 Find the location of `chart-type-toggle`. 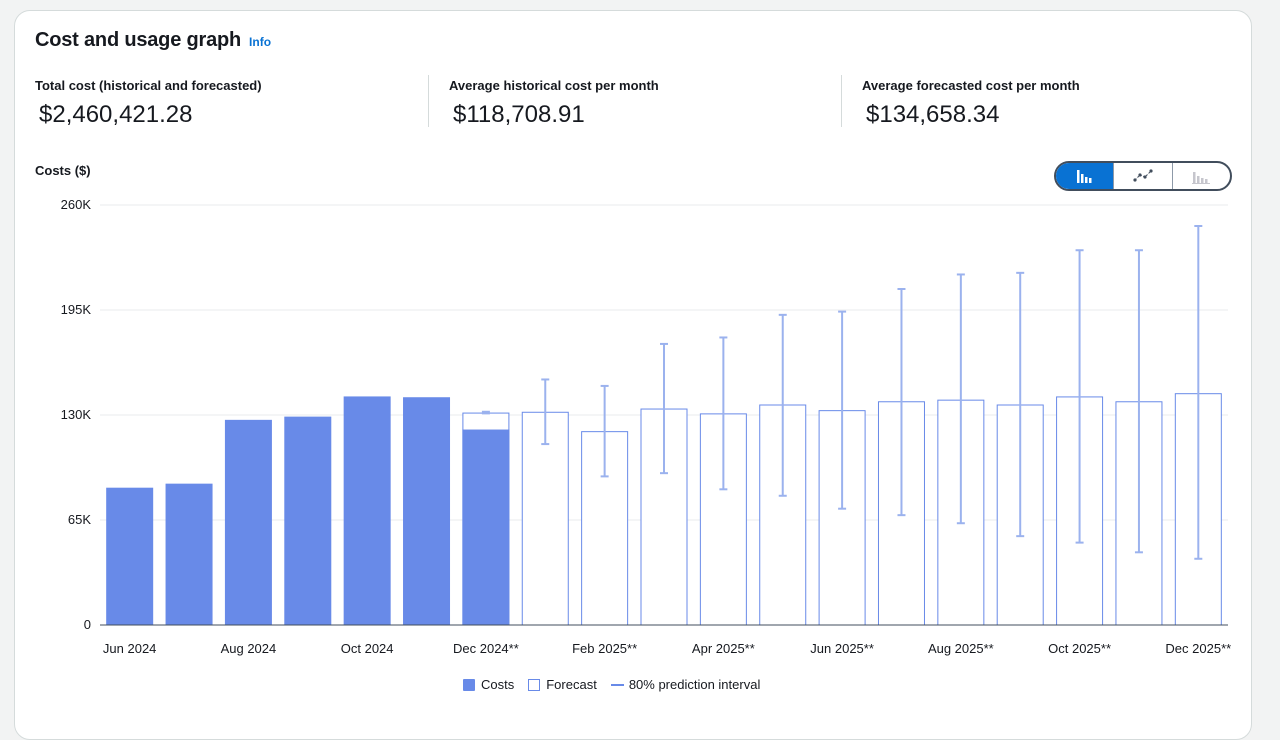

chart-type-toggle is located at coordinates (1143, 176).